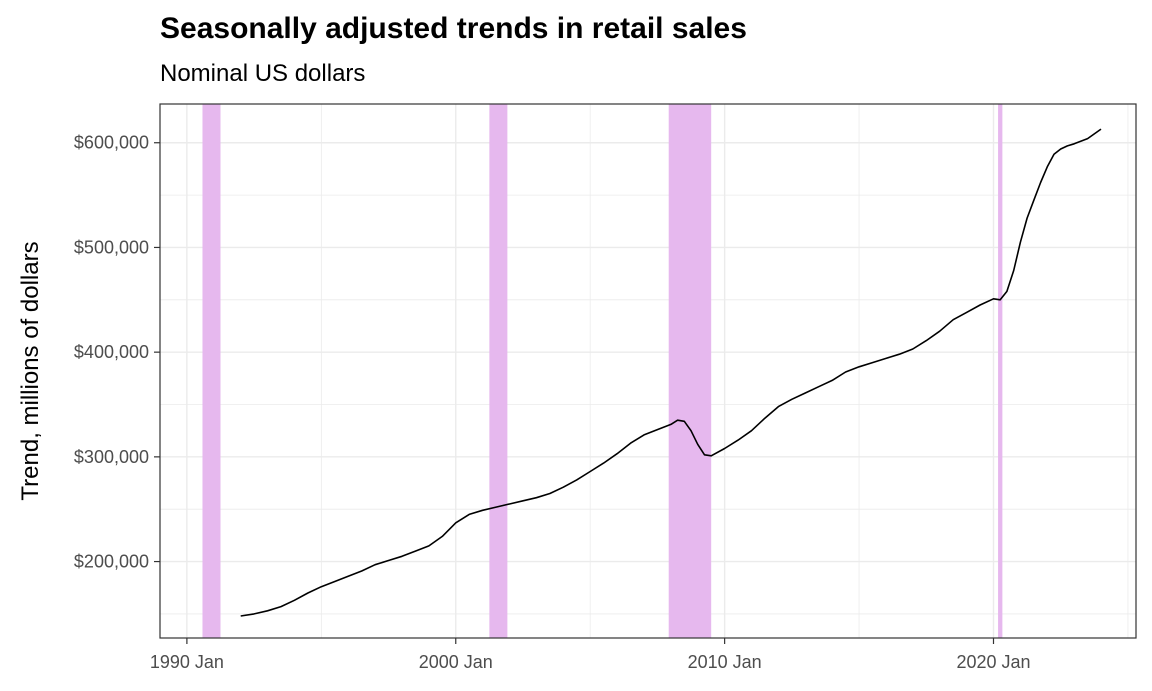  What do you see at coordinates (111, 247) in the screenshot?
I see `y-tick-label: $500,000` at bounding box center [111, 247].